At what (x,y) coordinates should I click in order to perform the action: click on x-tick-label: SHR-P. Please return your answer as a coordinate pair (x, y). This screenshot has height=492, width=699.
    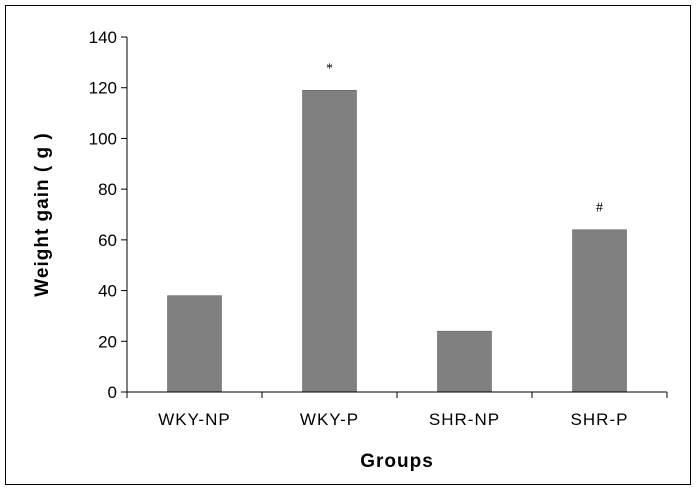
    Looking at the image, I should click on (600, 419).